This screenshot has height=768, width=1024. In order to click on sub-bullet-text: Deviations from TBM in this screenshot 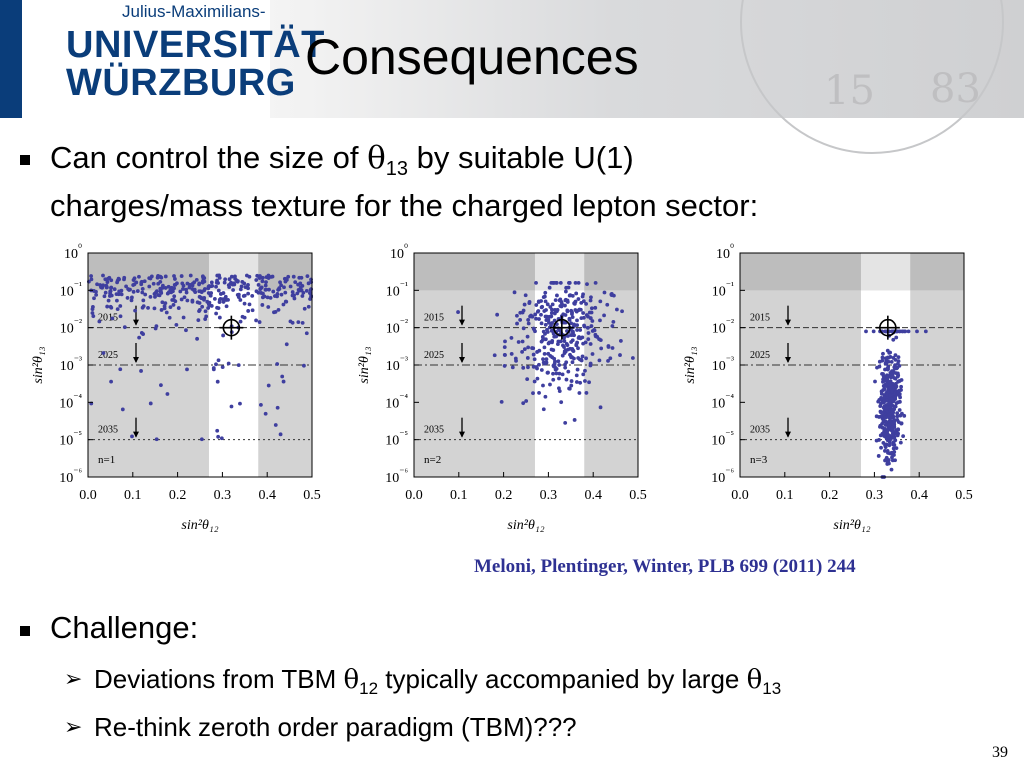, I will do `click(219, 679)`.